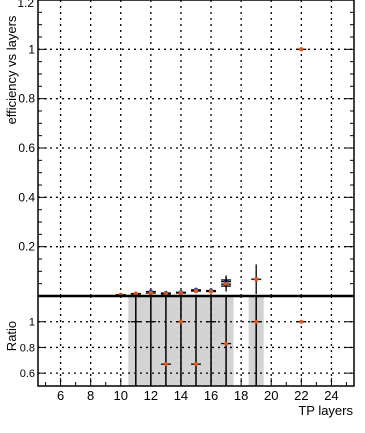  I want to click on x-tick-label: 12, so click(151, 395).